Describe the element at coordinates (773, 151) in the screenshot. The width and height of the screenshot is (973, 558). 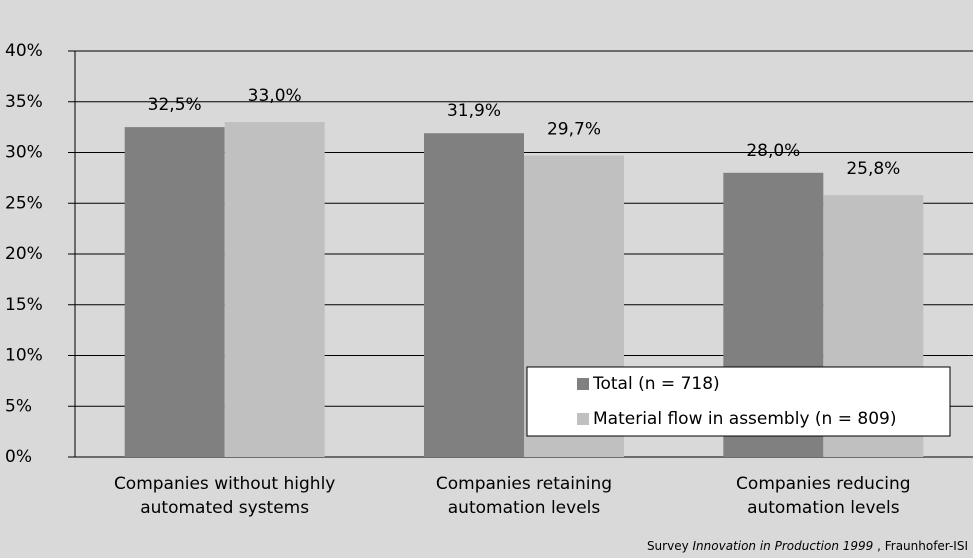
I see `value-label: 28,0%` at that location.